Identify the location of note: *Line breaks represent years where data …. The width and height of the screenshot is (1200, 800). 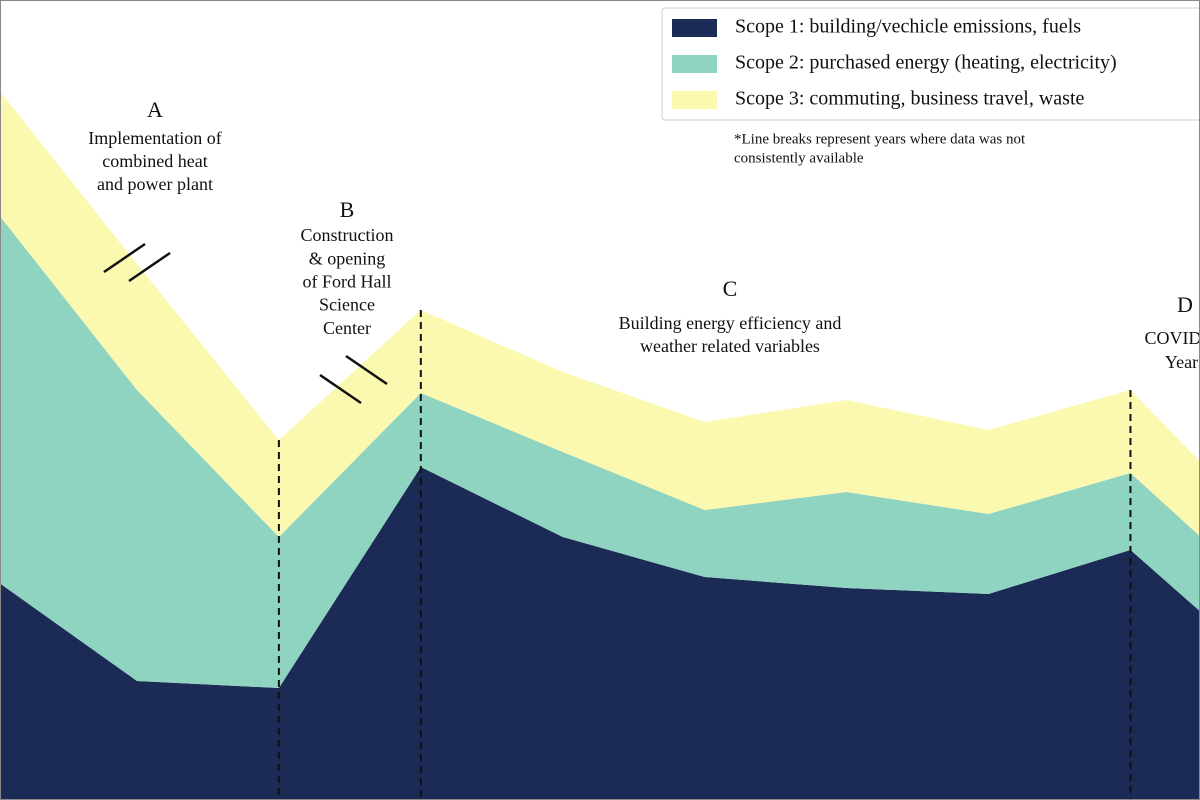
(880, 139).